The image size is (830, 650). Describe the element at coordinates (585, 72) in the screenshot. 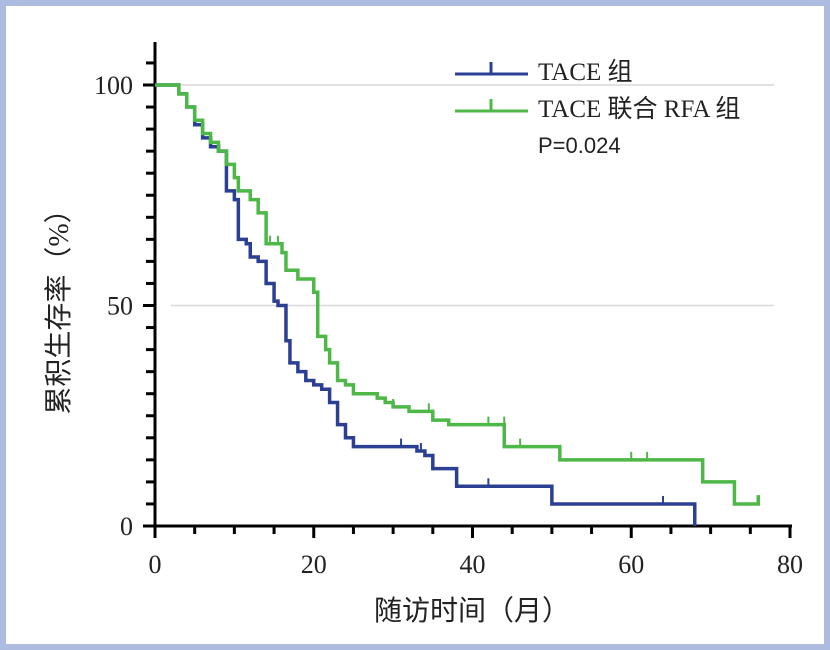

I see `legend-label-tace: TACE 组` at that location.